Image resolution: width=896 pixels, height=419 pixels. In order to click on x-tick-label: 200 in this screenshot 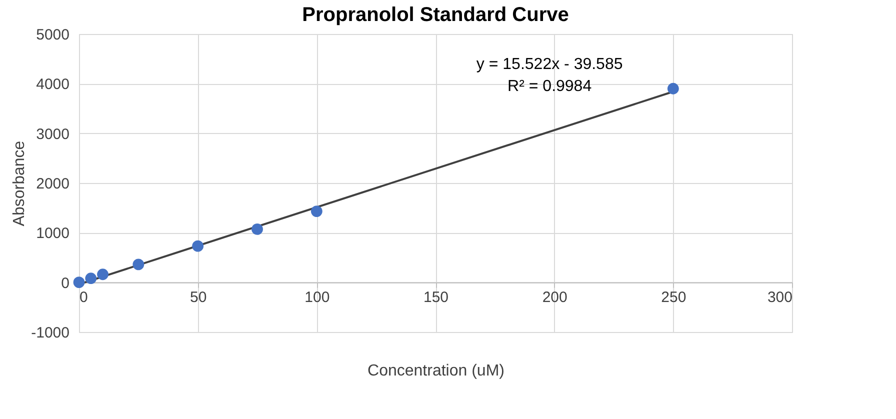, I will do `click(555, 297)`.